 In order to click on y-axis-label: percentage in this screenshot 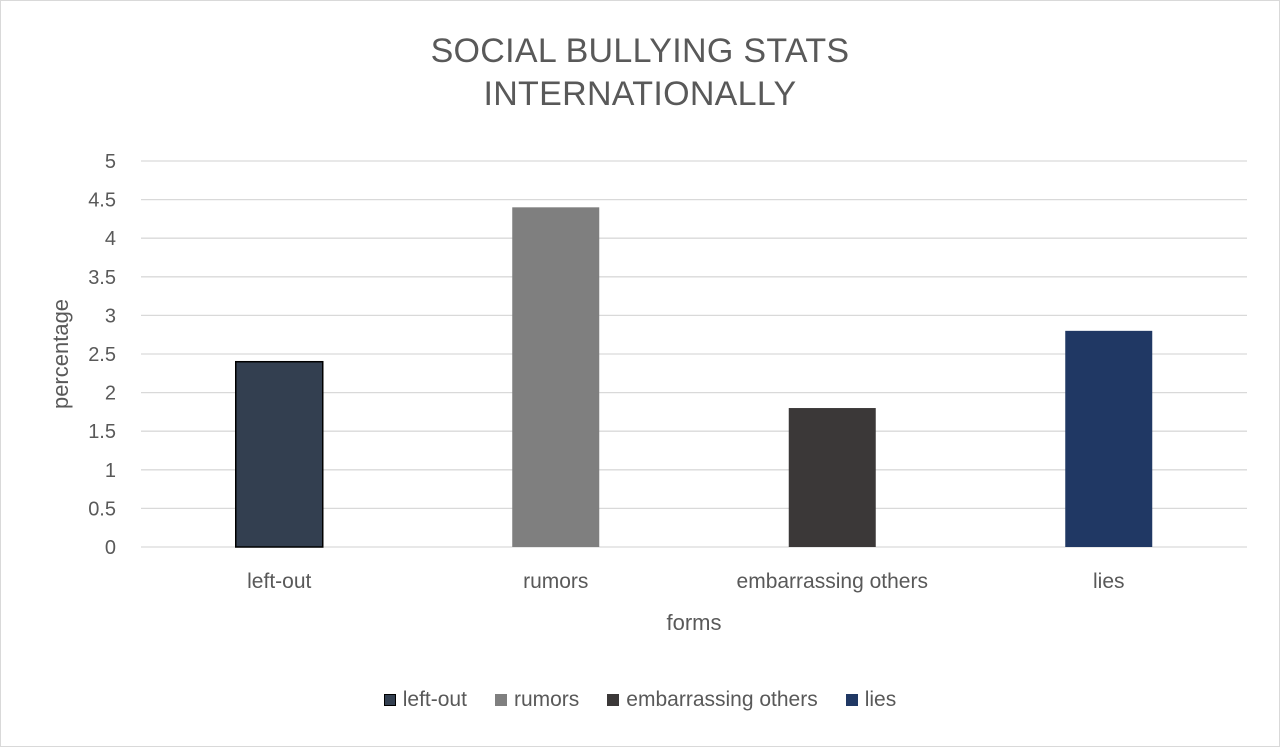, I will do `click(60, 354)`.